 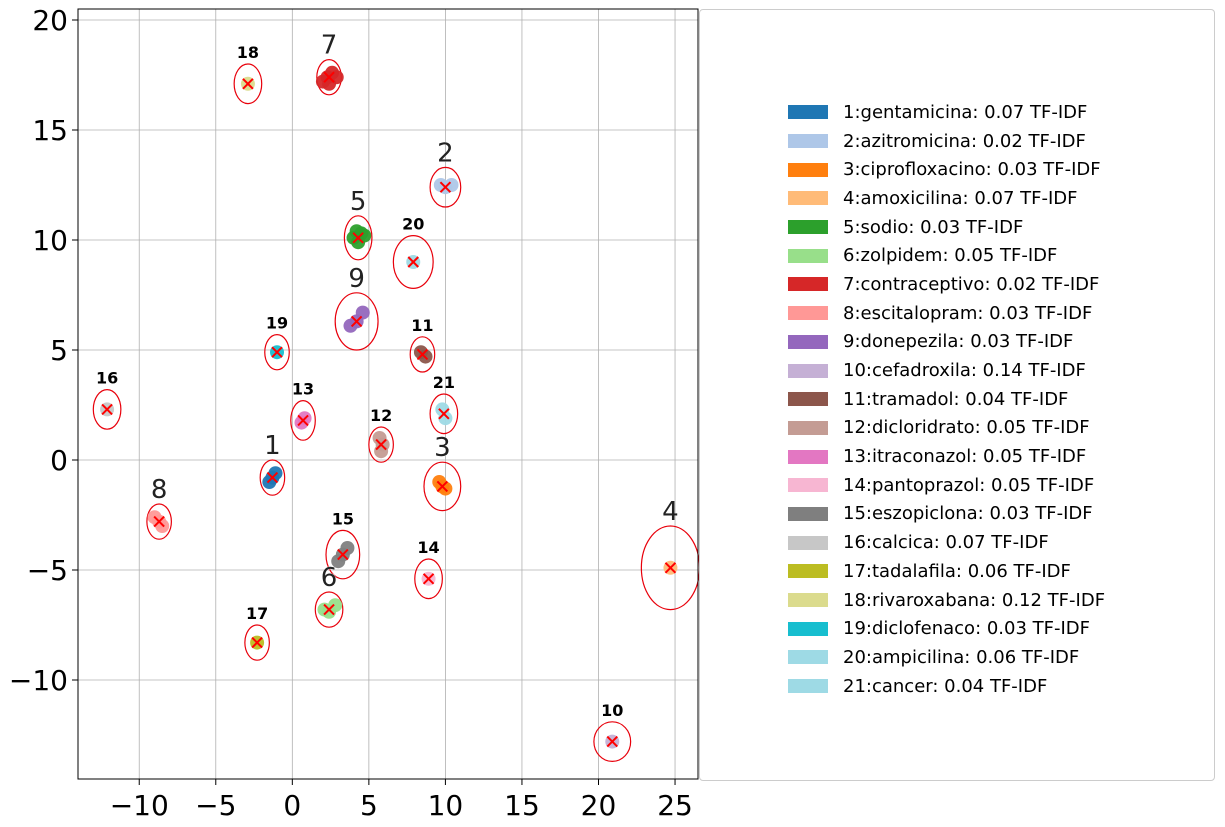 What do you see at coordinates (50, 20) in the screenshot?
I see `y-tick-label: 20` at bounding box center [50, 20].